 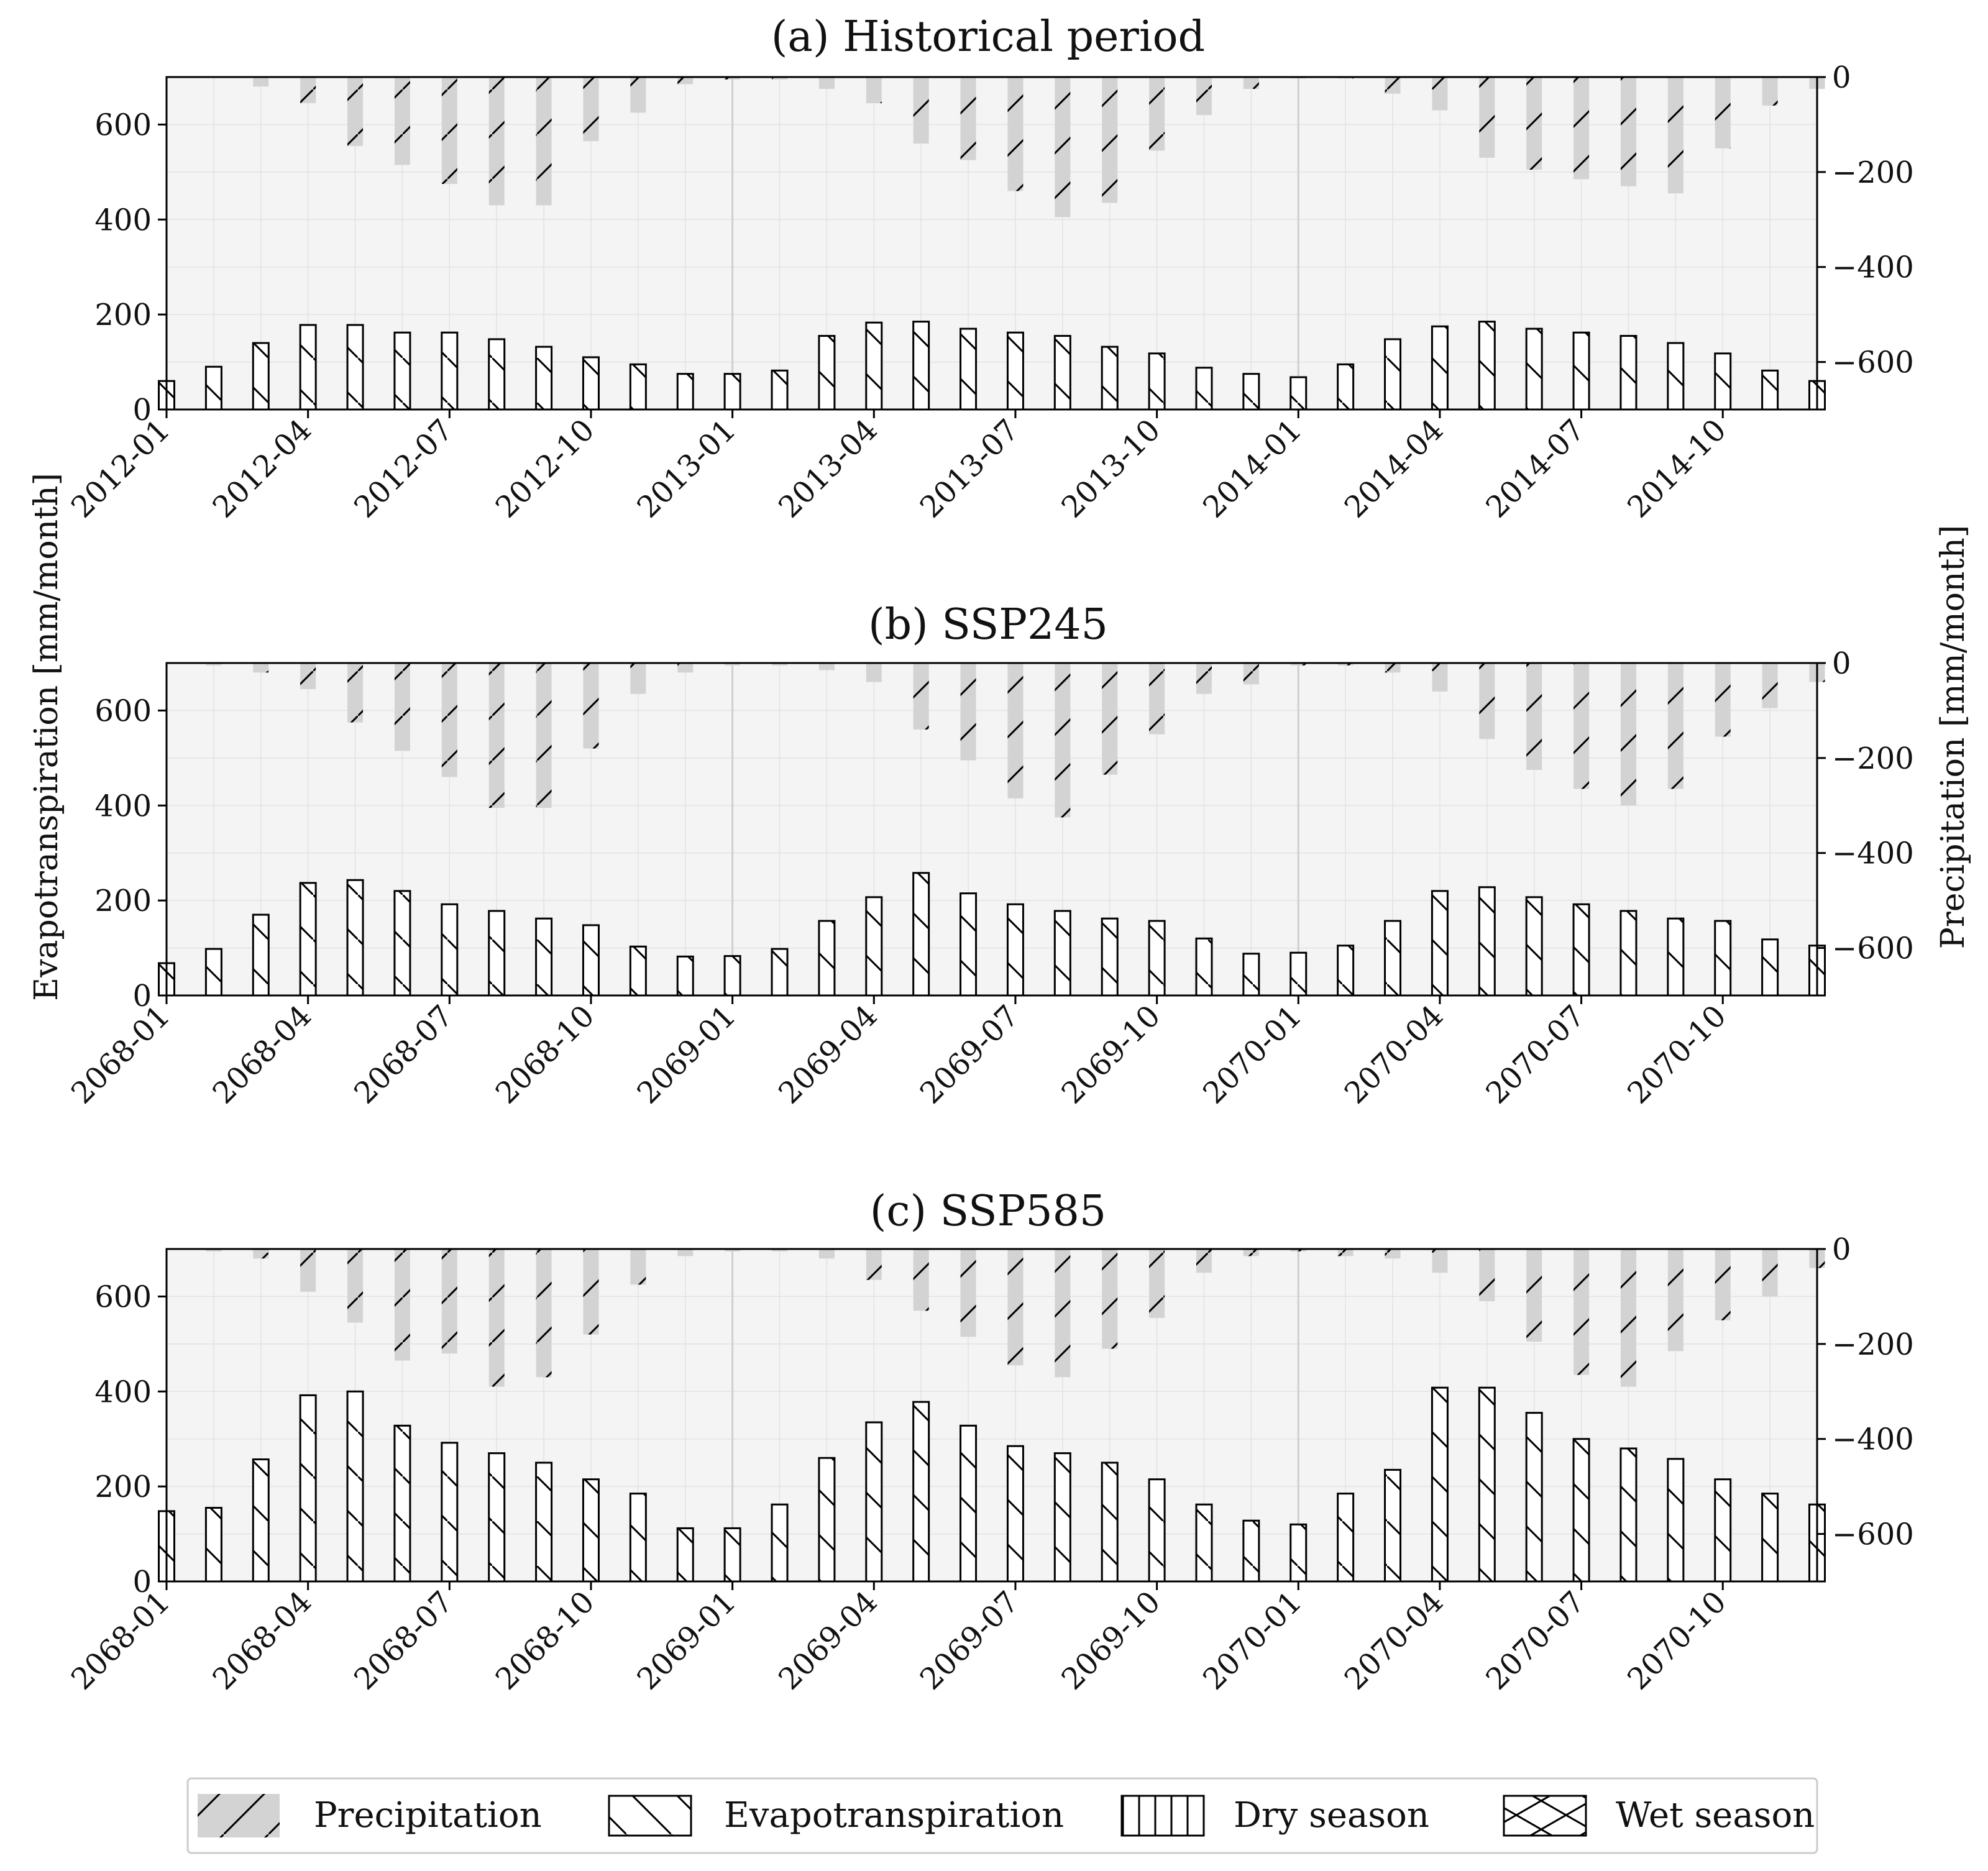 What do you see at coordinates (262, 469) in the screenshot?
I see `x-tick-label: 2012-04` at bounding box center [262, 469].